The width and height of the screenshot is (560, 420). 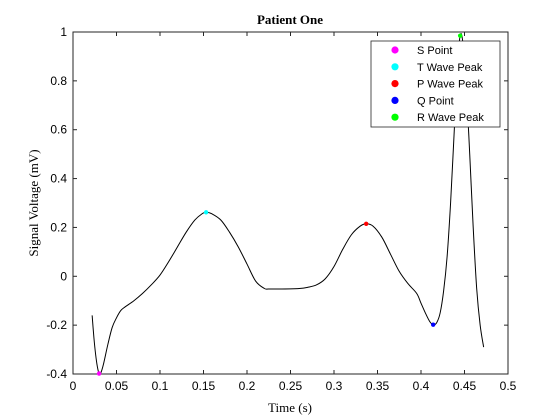 What do you see at coordinates (434, 51) in the screenshot?
I see `legend-label-s-point: S Point` at bounding box center [434, 51].